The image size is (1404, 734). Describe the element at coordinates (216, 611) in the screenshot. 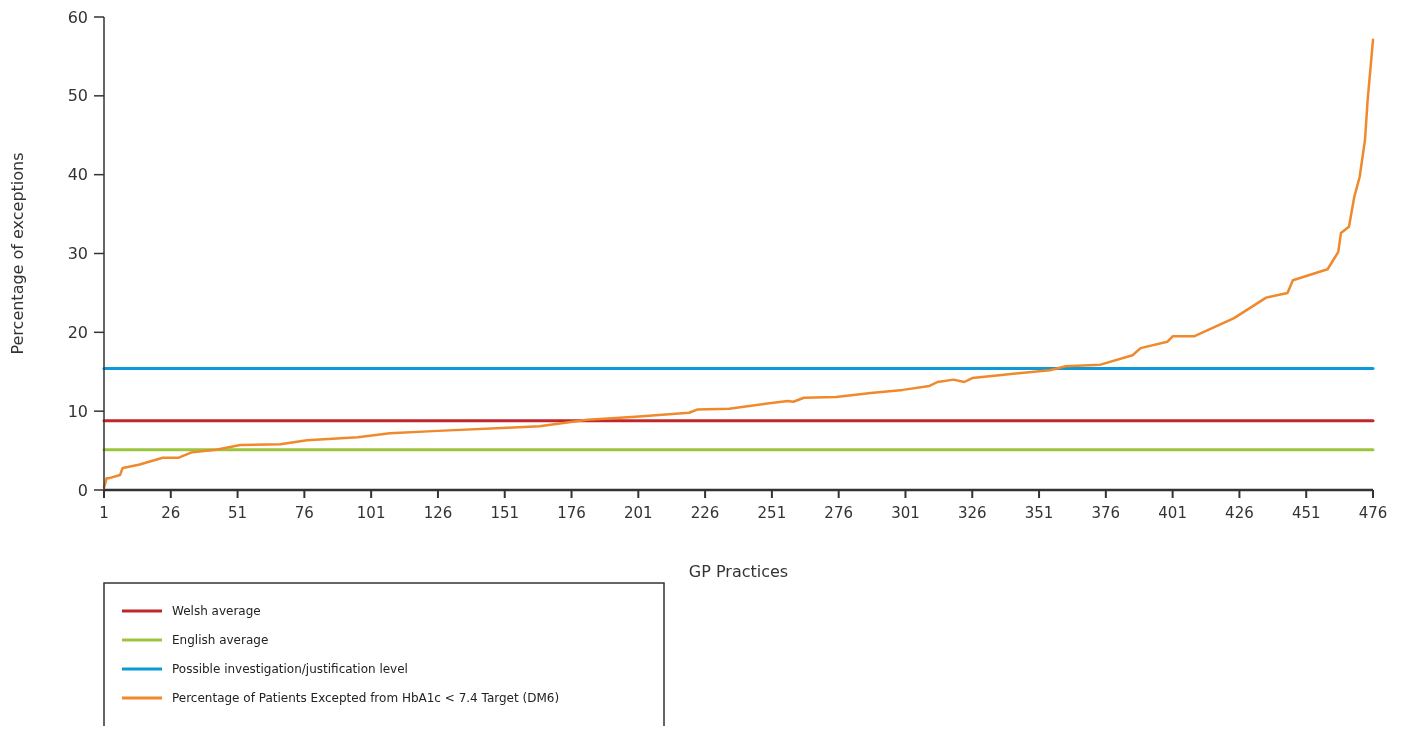

I see `legend-label: Welsh average` at that location.